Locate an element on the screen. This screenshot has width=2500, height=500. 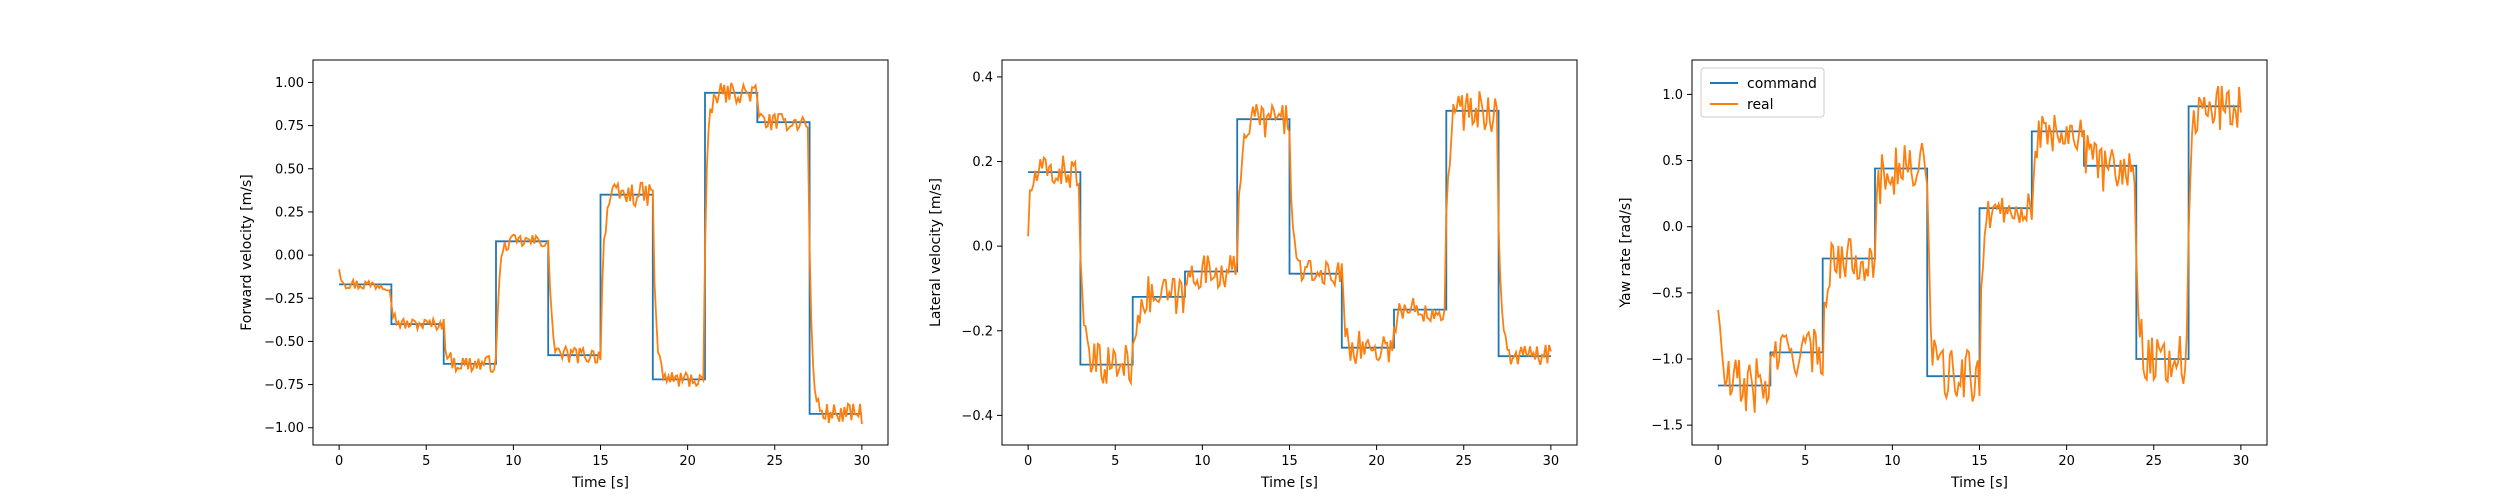
y-tick-label: −0.75 is located at coordinates (284, 385).